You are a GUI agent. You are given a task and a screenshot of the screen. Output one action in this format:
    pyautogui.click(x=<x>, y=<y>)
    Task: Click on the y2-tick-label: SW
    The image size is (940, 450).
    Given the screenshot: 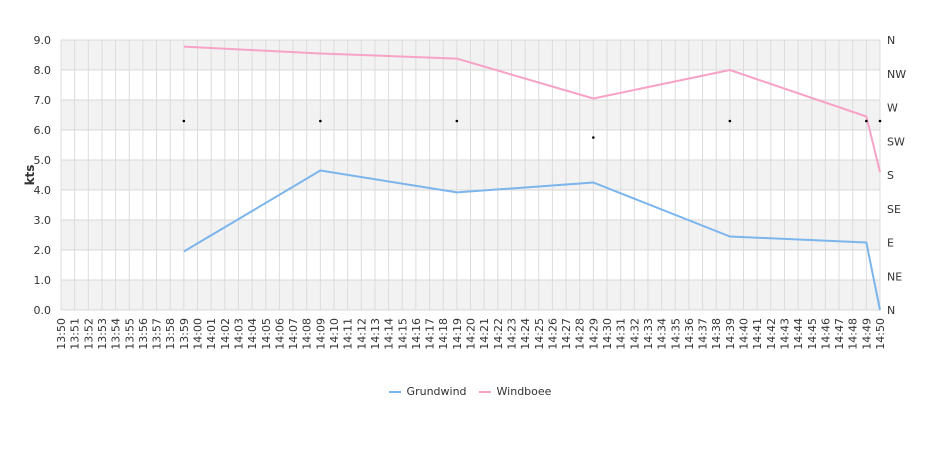 What is the action you would take?
    pyautogui.click(x=896, y=141)
    